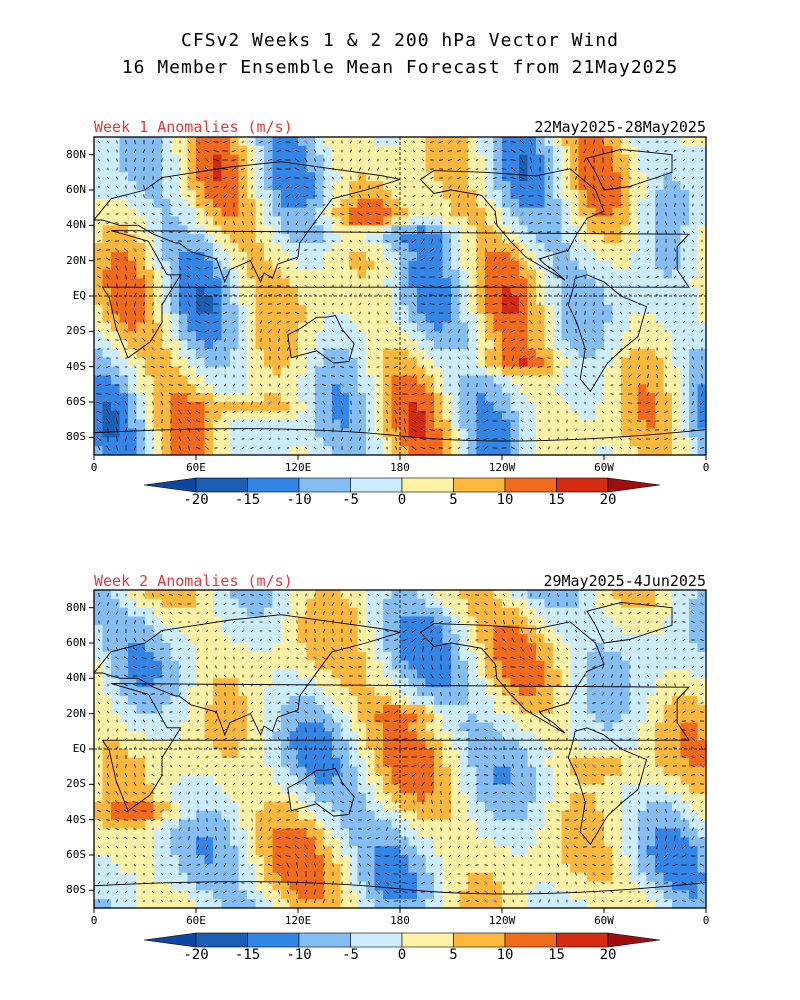  I want to click on panel2-dates: 29May2025-4Jun2025, so click(624, 581).